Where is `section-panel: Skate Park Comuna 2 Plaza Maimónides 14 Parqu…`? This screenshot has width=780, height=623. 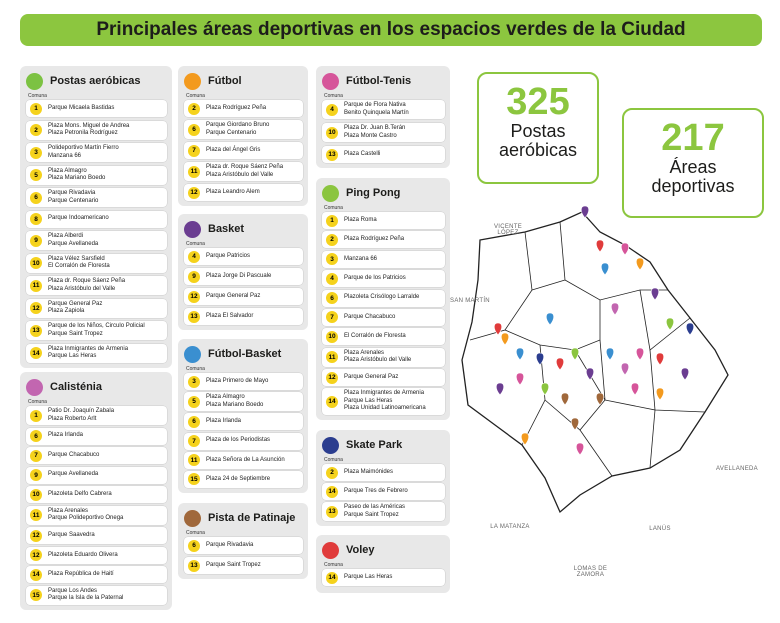 section-panel: Skate Park Comuna 2 Plaza Maimónides 14 Parqu… is located at coordinates (383, 478).